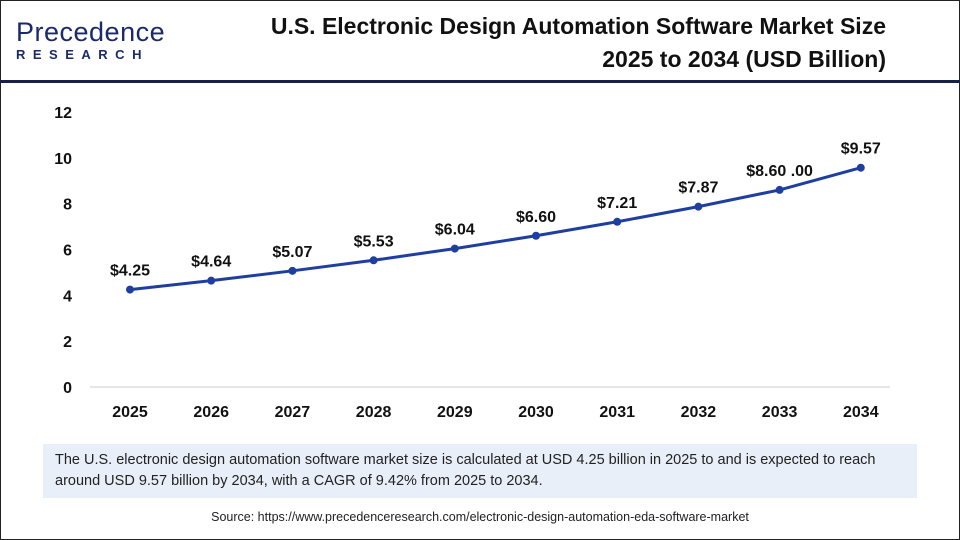  Describe the element at coordinates (91, 32) in the screenshot. I see `logo-wordmark: Precedence` at that location.